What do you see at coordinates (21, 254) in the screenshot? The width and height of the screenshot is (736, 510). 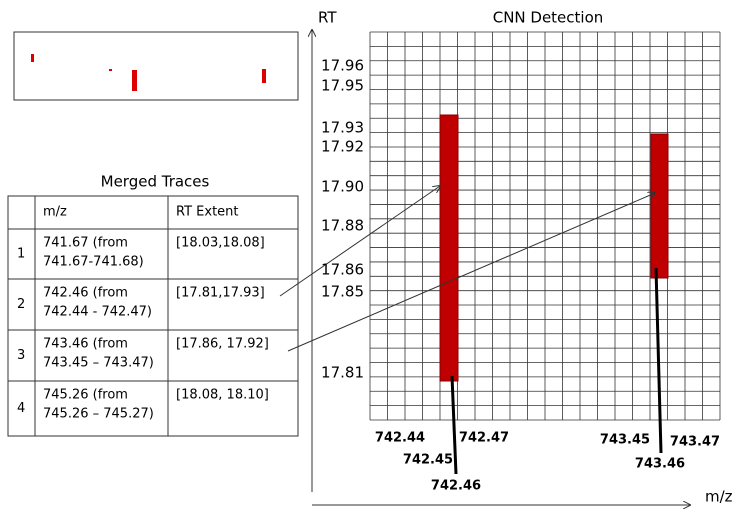 I see `row-index: 1` at bounding box center [21, 254].